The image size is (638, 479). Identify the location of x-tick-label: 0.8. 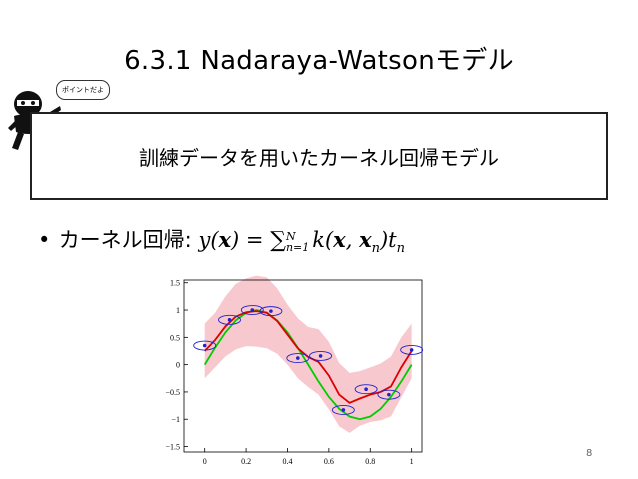
(370, 461).